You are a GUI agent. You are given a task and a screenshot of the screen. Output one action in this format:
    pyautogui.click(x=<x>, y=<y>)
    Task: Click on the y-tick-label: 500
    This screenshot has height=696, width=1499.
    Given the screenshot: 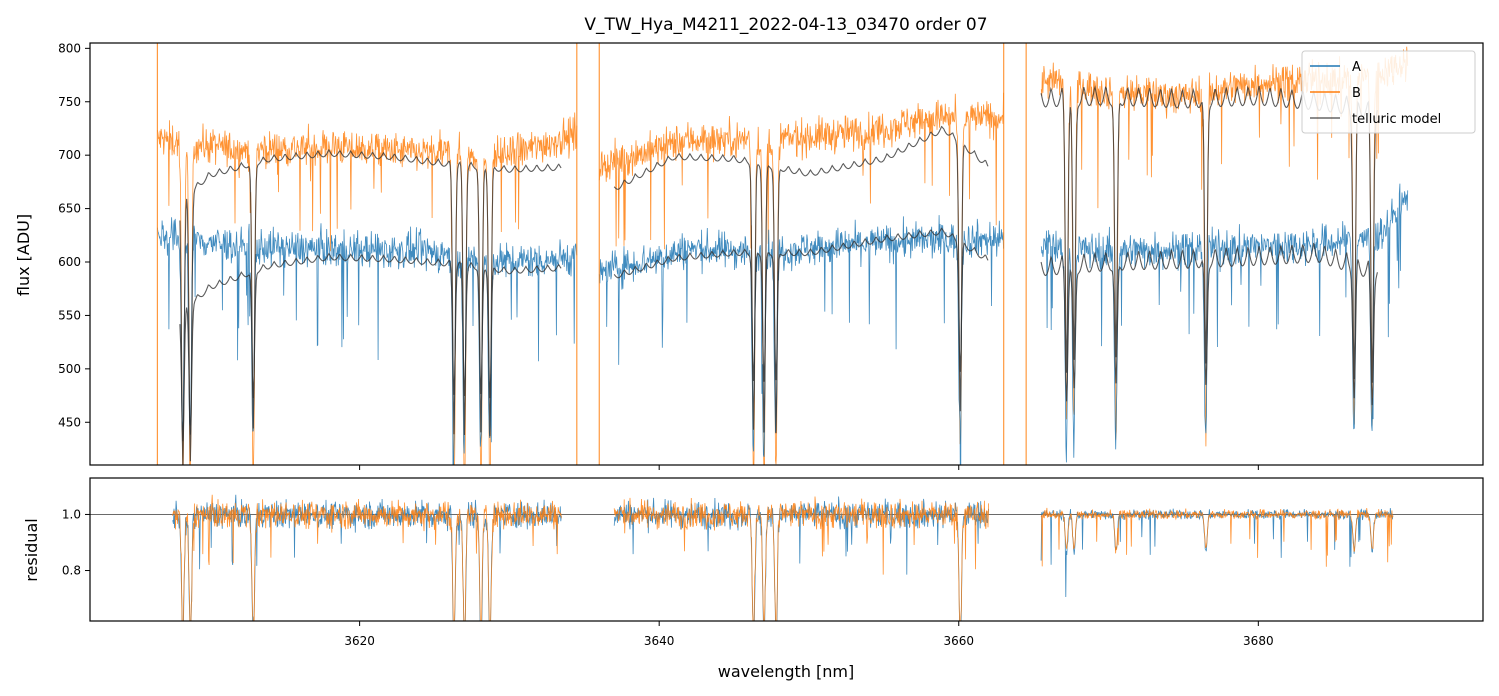 What is the action you would take?
    pyautogui.click(x=69, y=369)
    